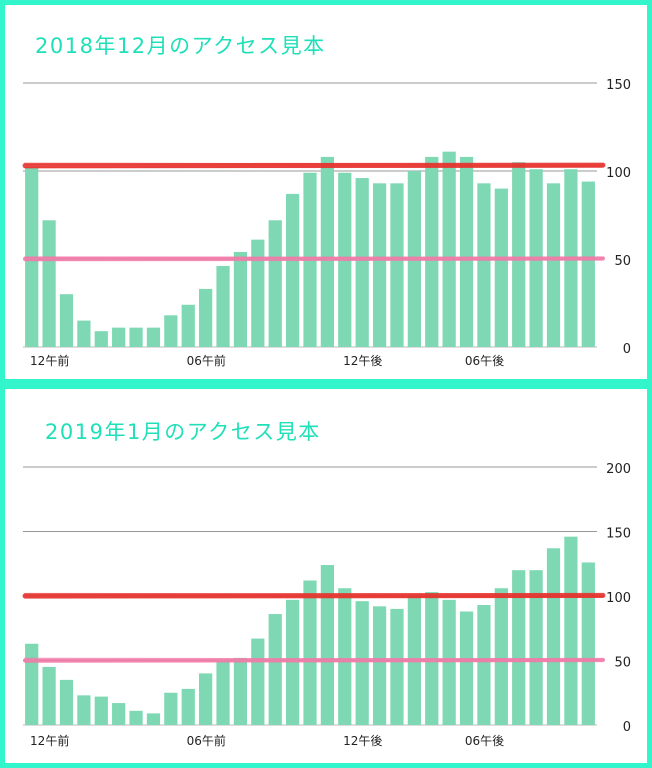  I want to click on y-tick-label: 200, so click(618, 469).